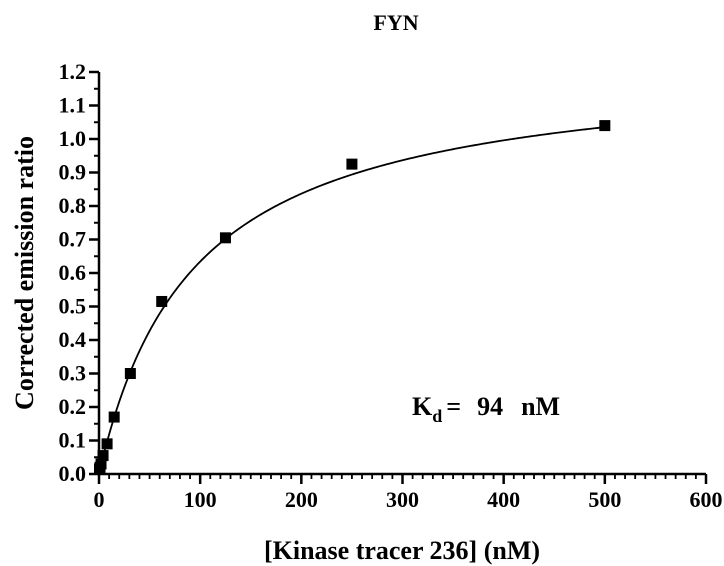 This screenshot has height=566, width=724. What do you see at coordinates (73, 272) in the screenshot?
I see `y-tick-label: 0.6` at bounding box center [73, 272].